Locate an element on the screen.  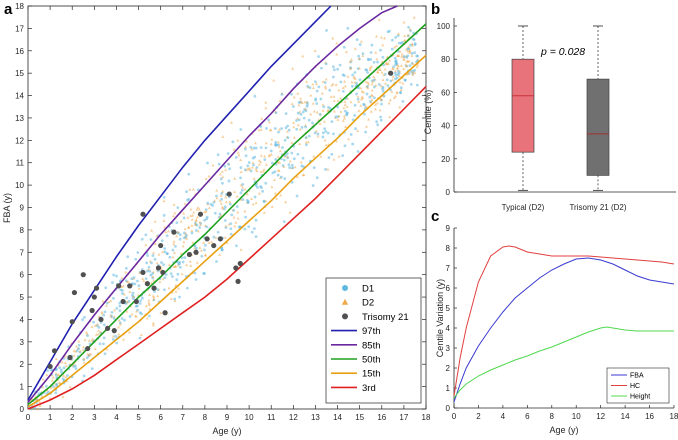
x-tick-label: 14 is located at coordinates (337, 417).